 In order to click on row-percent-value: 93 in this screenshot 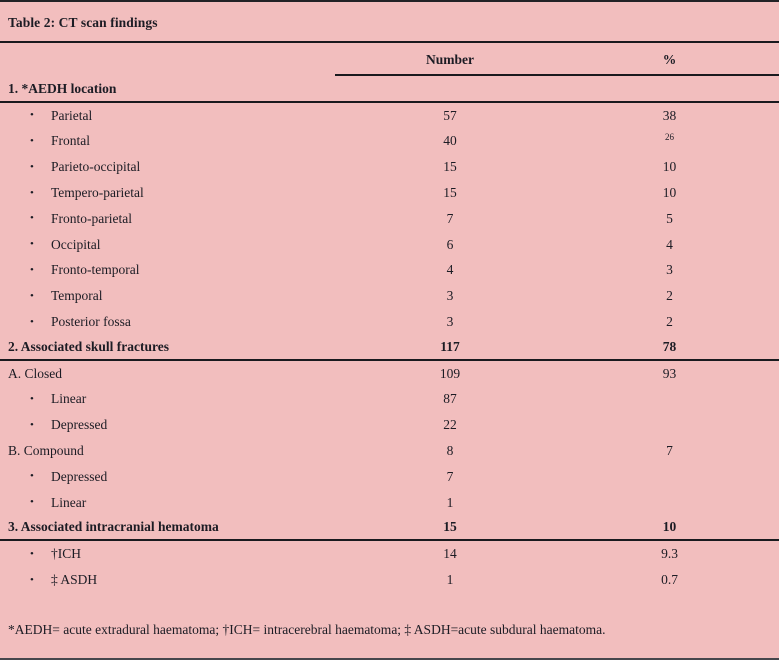, I will do `click(669, 373)`.